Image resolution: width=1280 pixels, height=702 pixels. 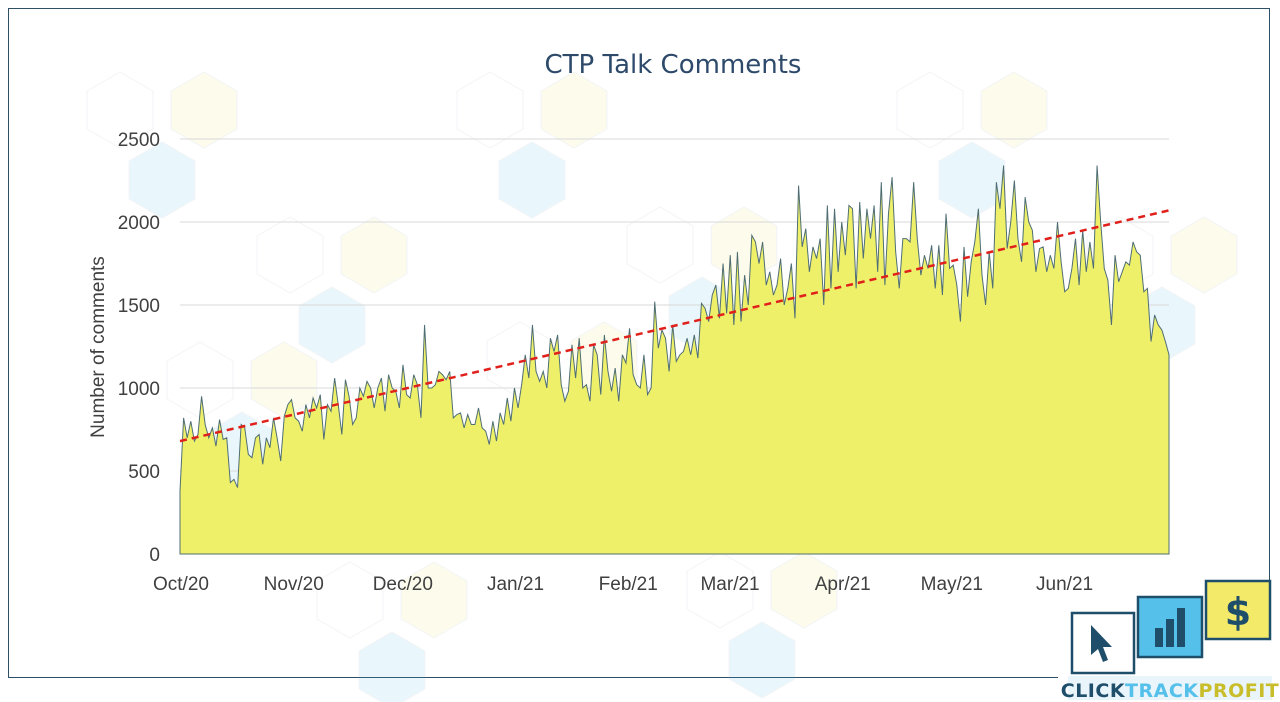 What do you see at coordinates (403, 584) in the screenshot?
I see `x-tick-label: Dec/20` at bounding box center [403, 584].